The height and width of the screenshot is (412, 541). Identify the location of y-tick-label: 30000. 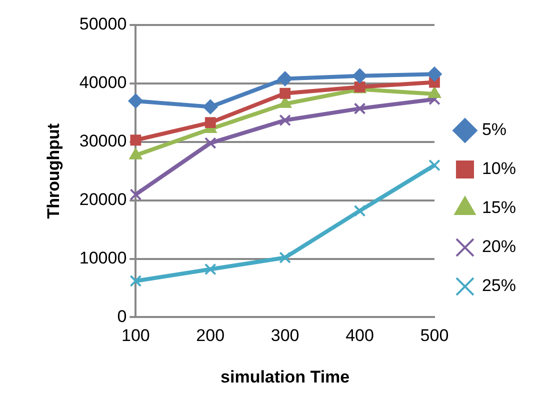
(103, 141).